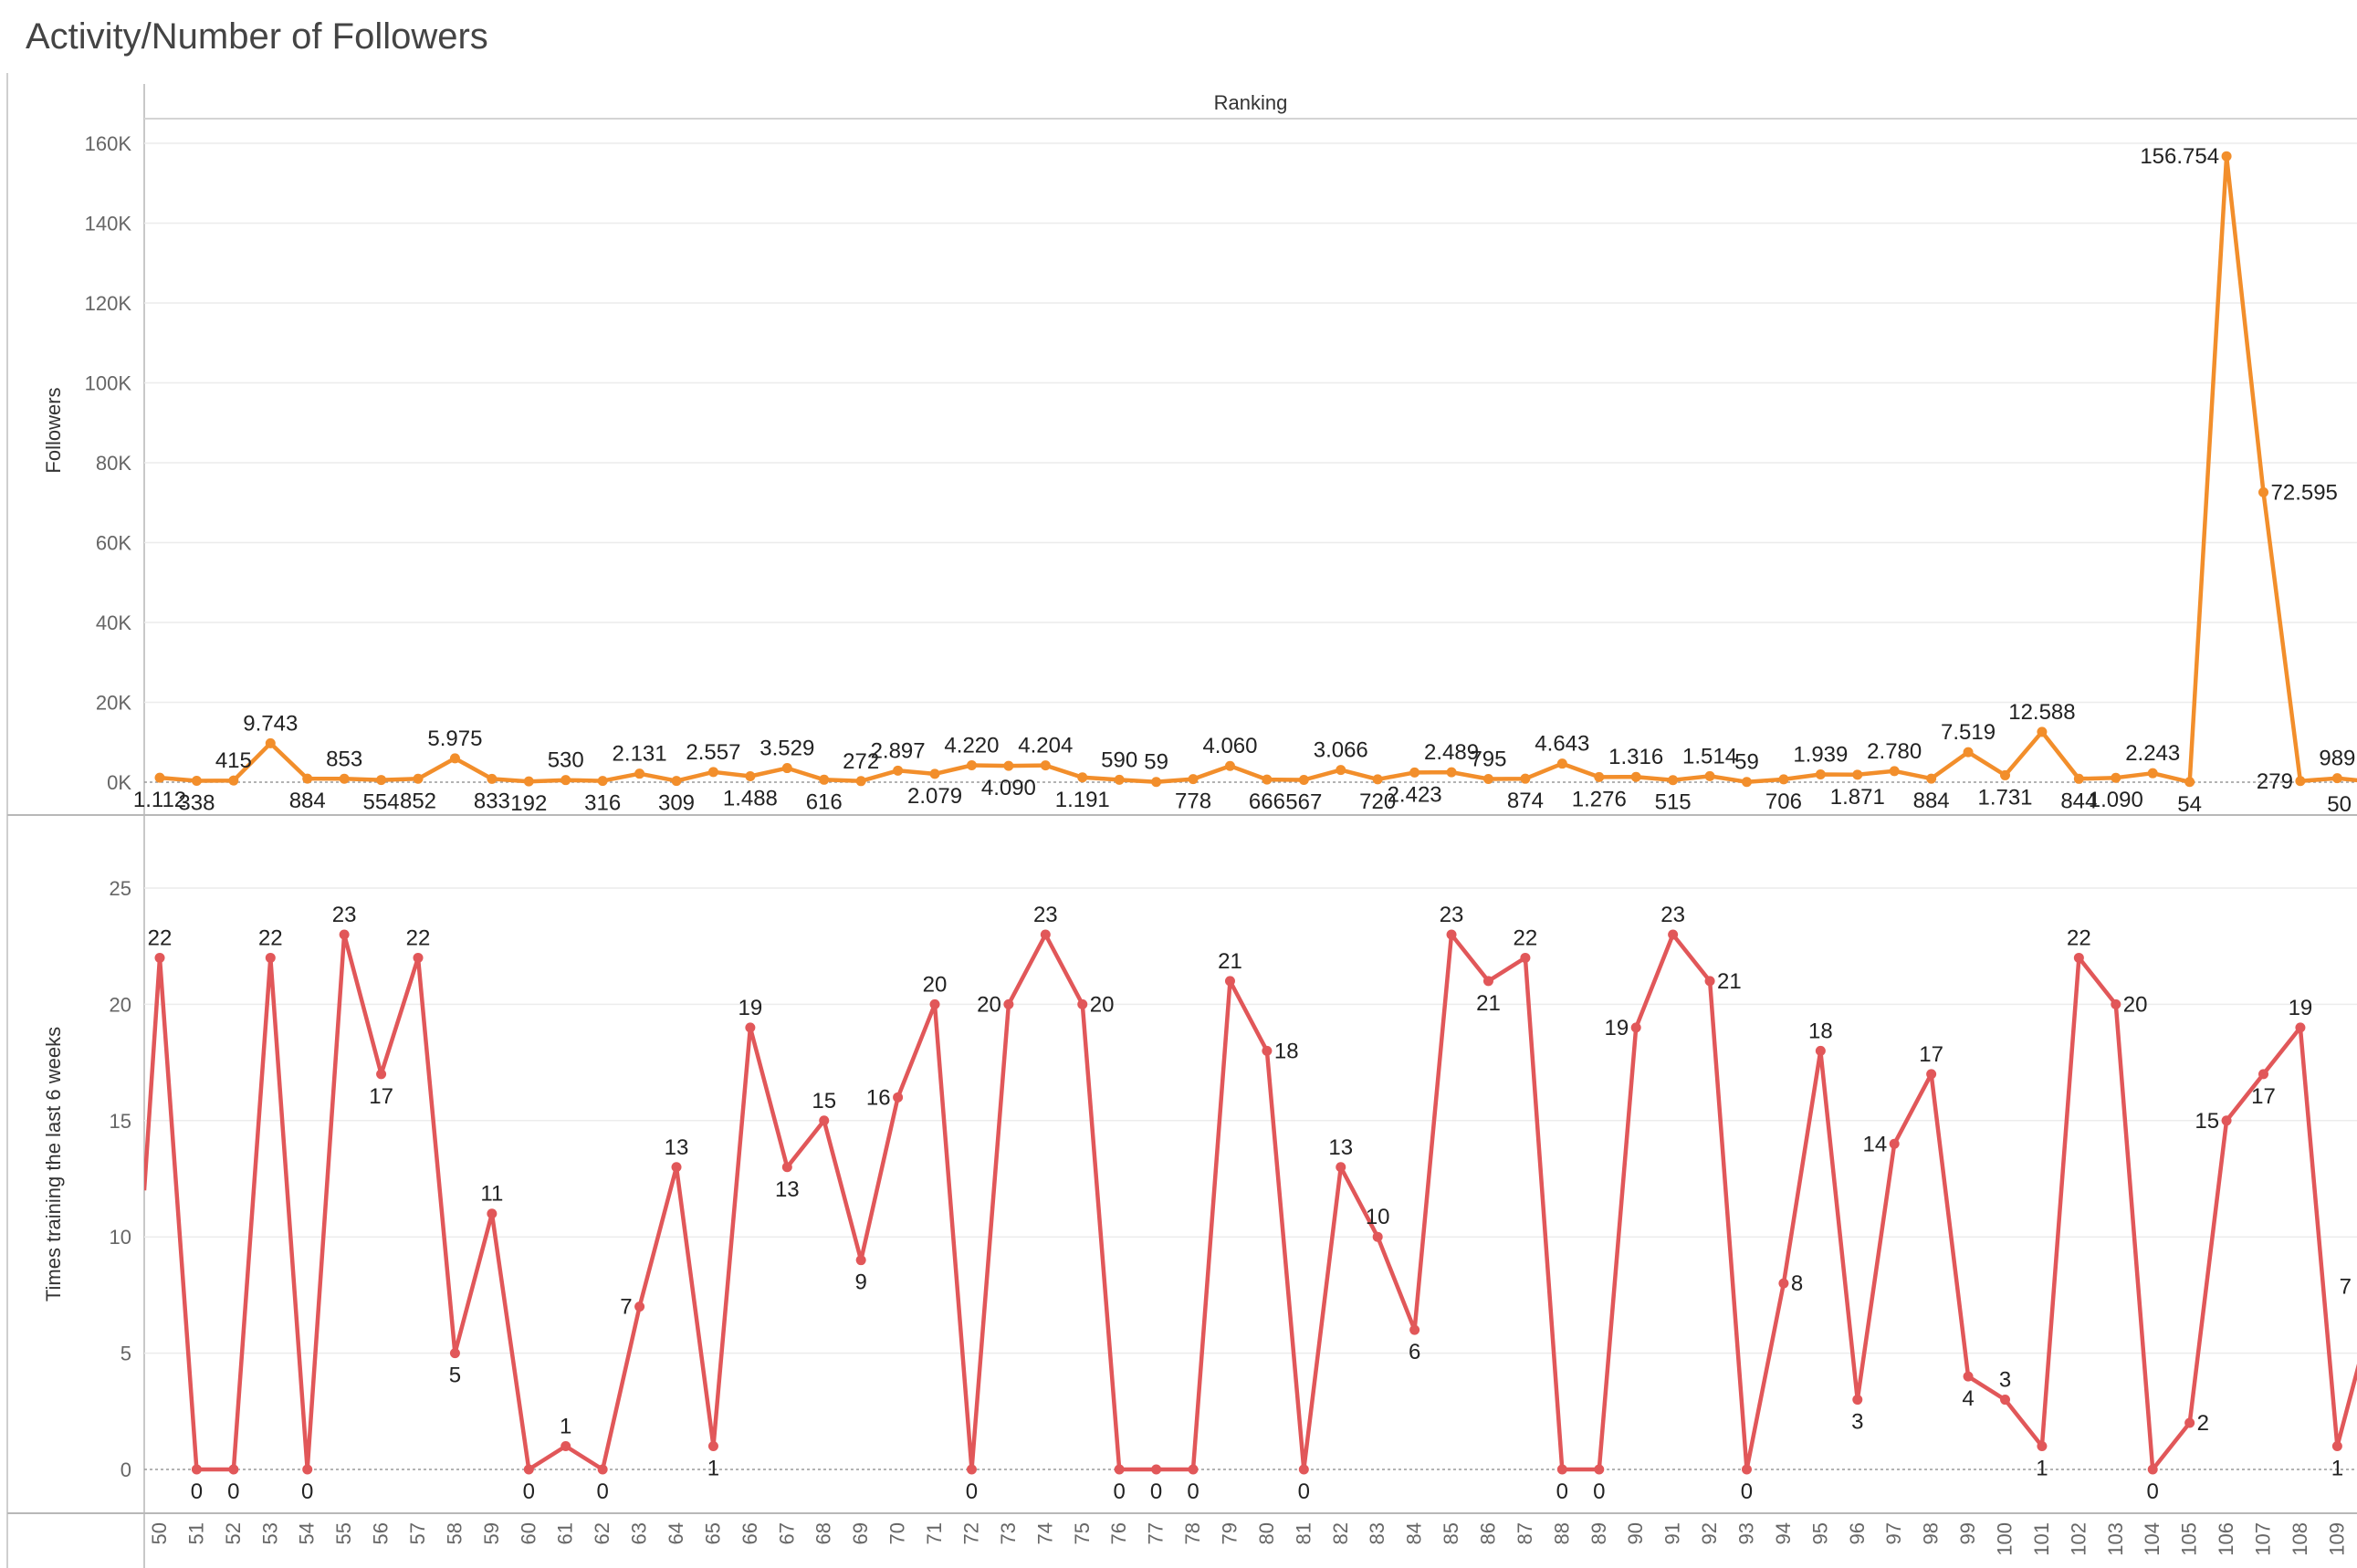  Describe the element at coordinates (233, 1533) in the screenshot. I see `x-tick-label: 52` at that location.